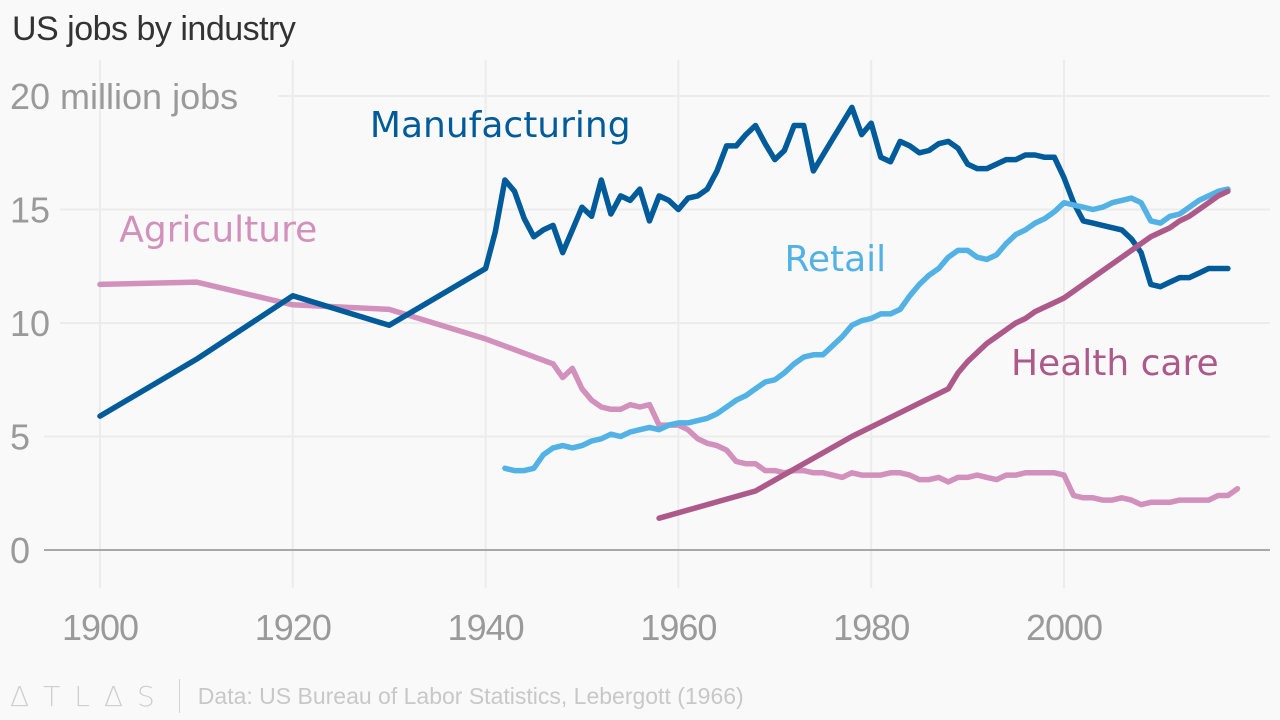 This screenshot has width=1280, height=720. What do you see at coordinates (1115, 363) in the screenshot?
I see `series-label-health-care: Health care` at bounding box center [1115, 363].